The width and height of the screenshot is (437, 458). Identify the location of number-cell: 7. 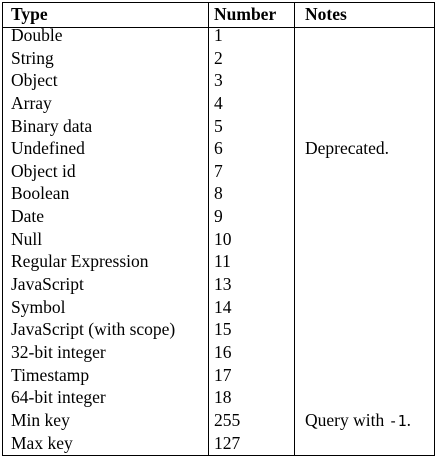
(218, 170).